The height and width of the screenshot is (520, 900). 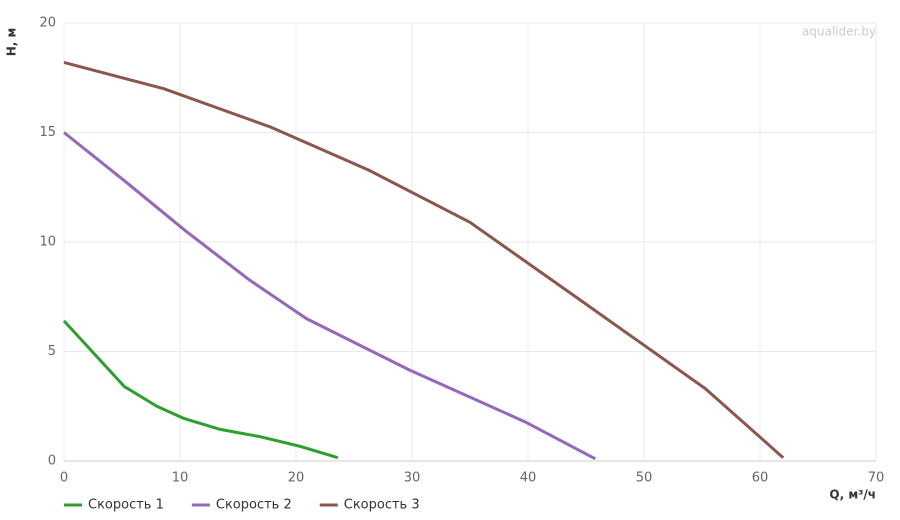 What do you see at coordinates (412, 478) in the screenshot?
I see `x-tick-label: 30` at bounding box center [412, 478].